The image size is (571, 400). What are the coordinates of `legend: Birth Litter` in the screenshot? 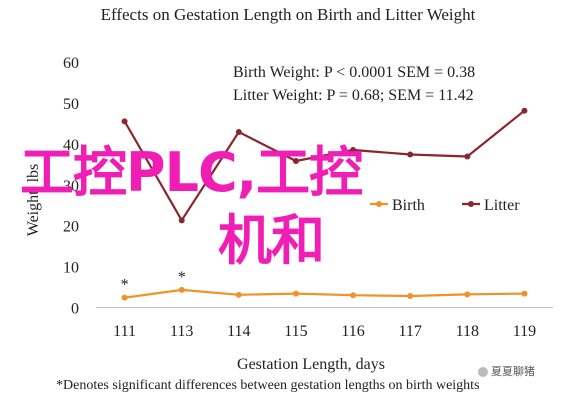 It's located at (445, 205).